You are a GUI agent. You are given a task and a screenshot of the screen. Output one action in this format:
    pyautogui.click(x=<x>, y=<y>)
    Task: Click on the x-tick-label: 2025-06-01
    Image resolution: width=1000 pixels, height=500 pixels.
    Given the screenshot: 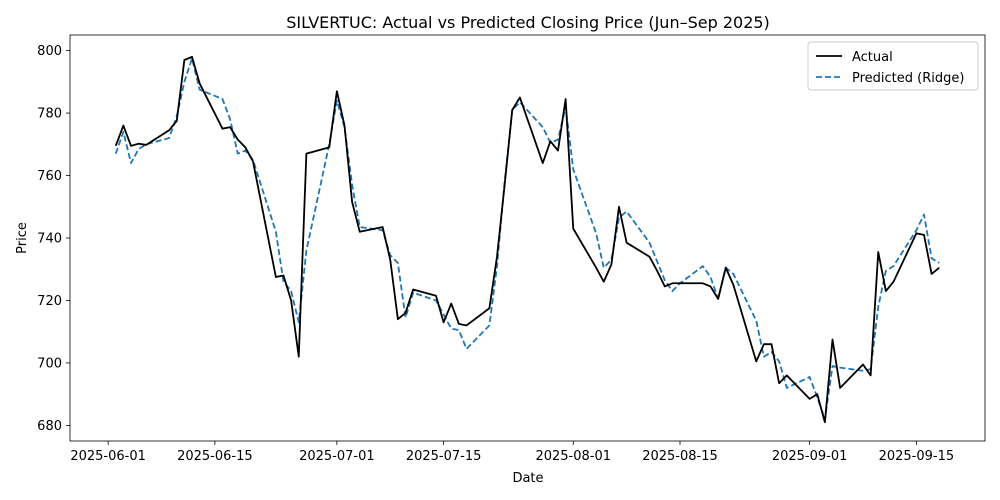 What is the action you would take?
    pyautogui.click(x=108, y=456)
    